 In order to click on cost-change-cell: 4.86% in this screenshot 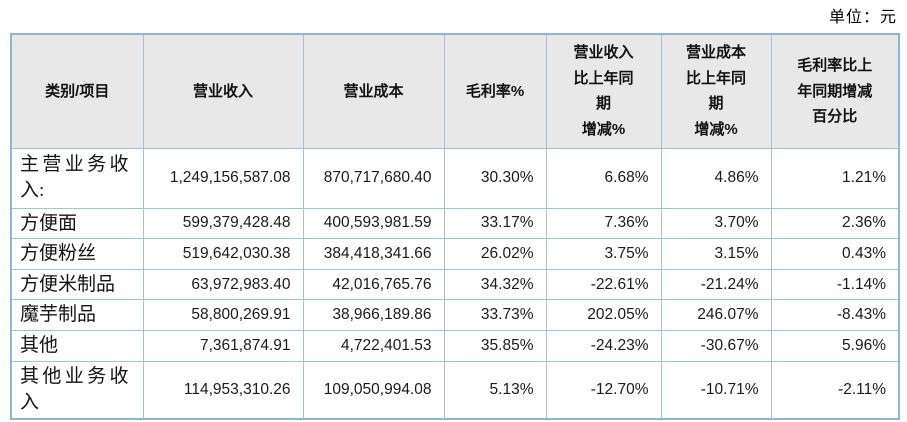, I will do `click(716, 178)`.